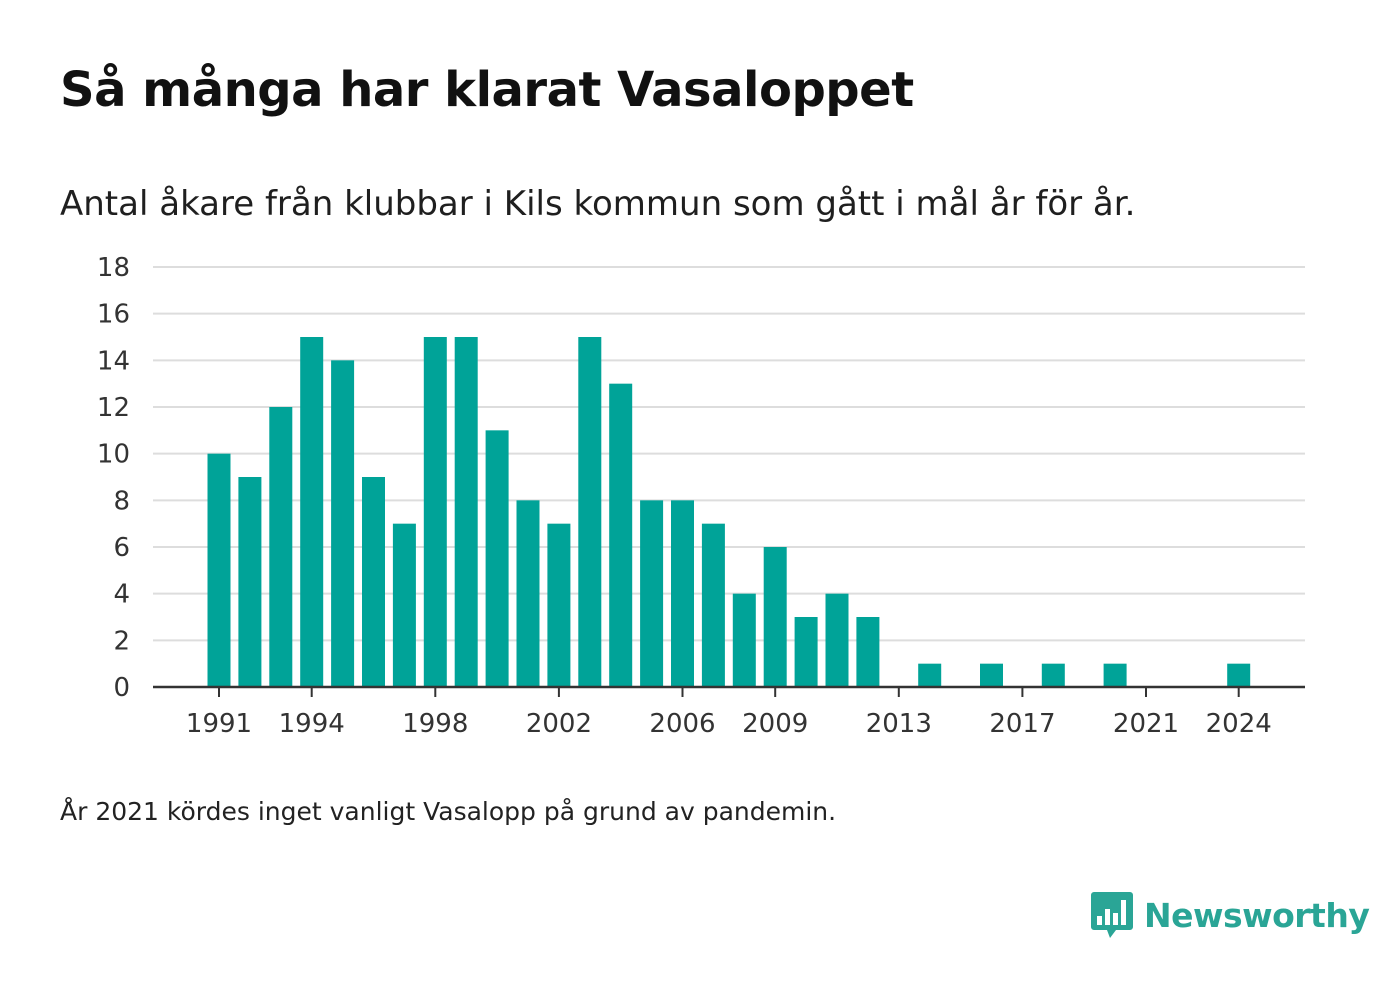 This screenshot has width=1400, height=1000. I want to click on bar-1993, so click(281, 547).